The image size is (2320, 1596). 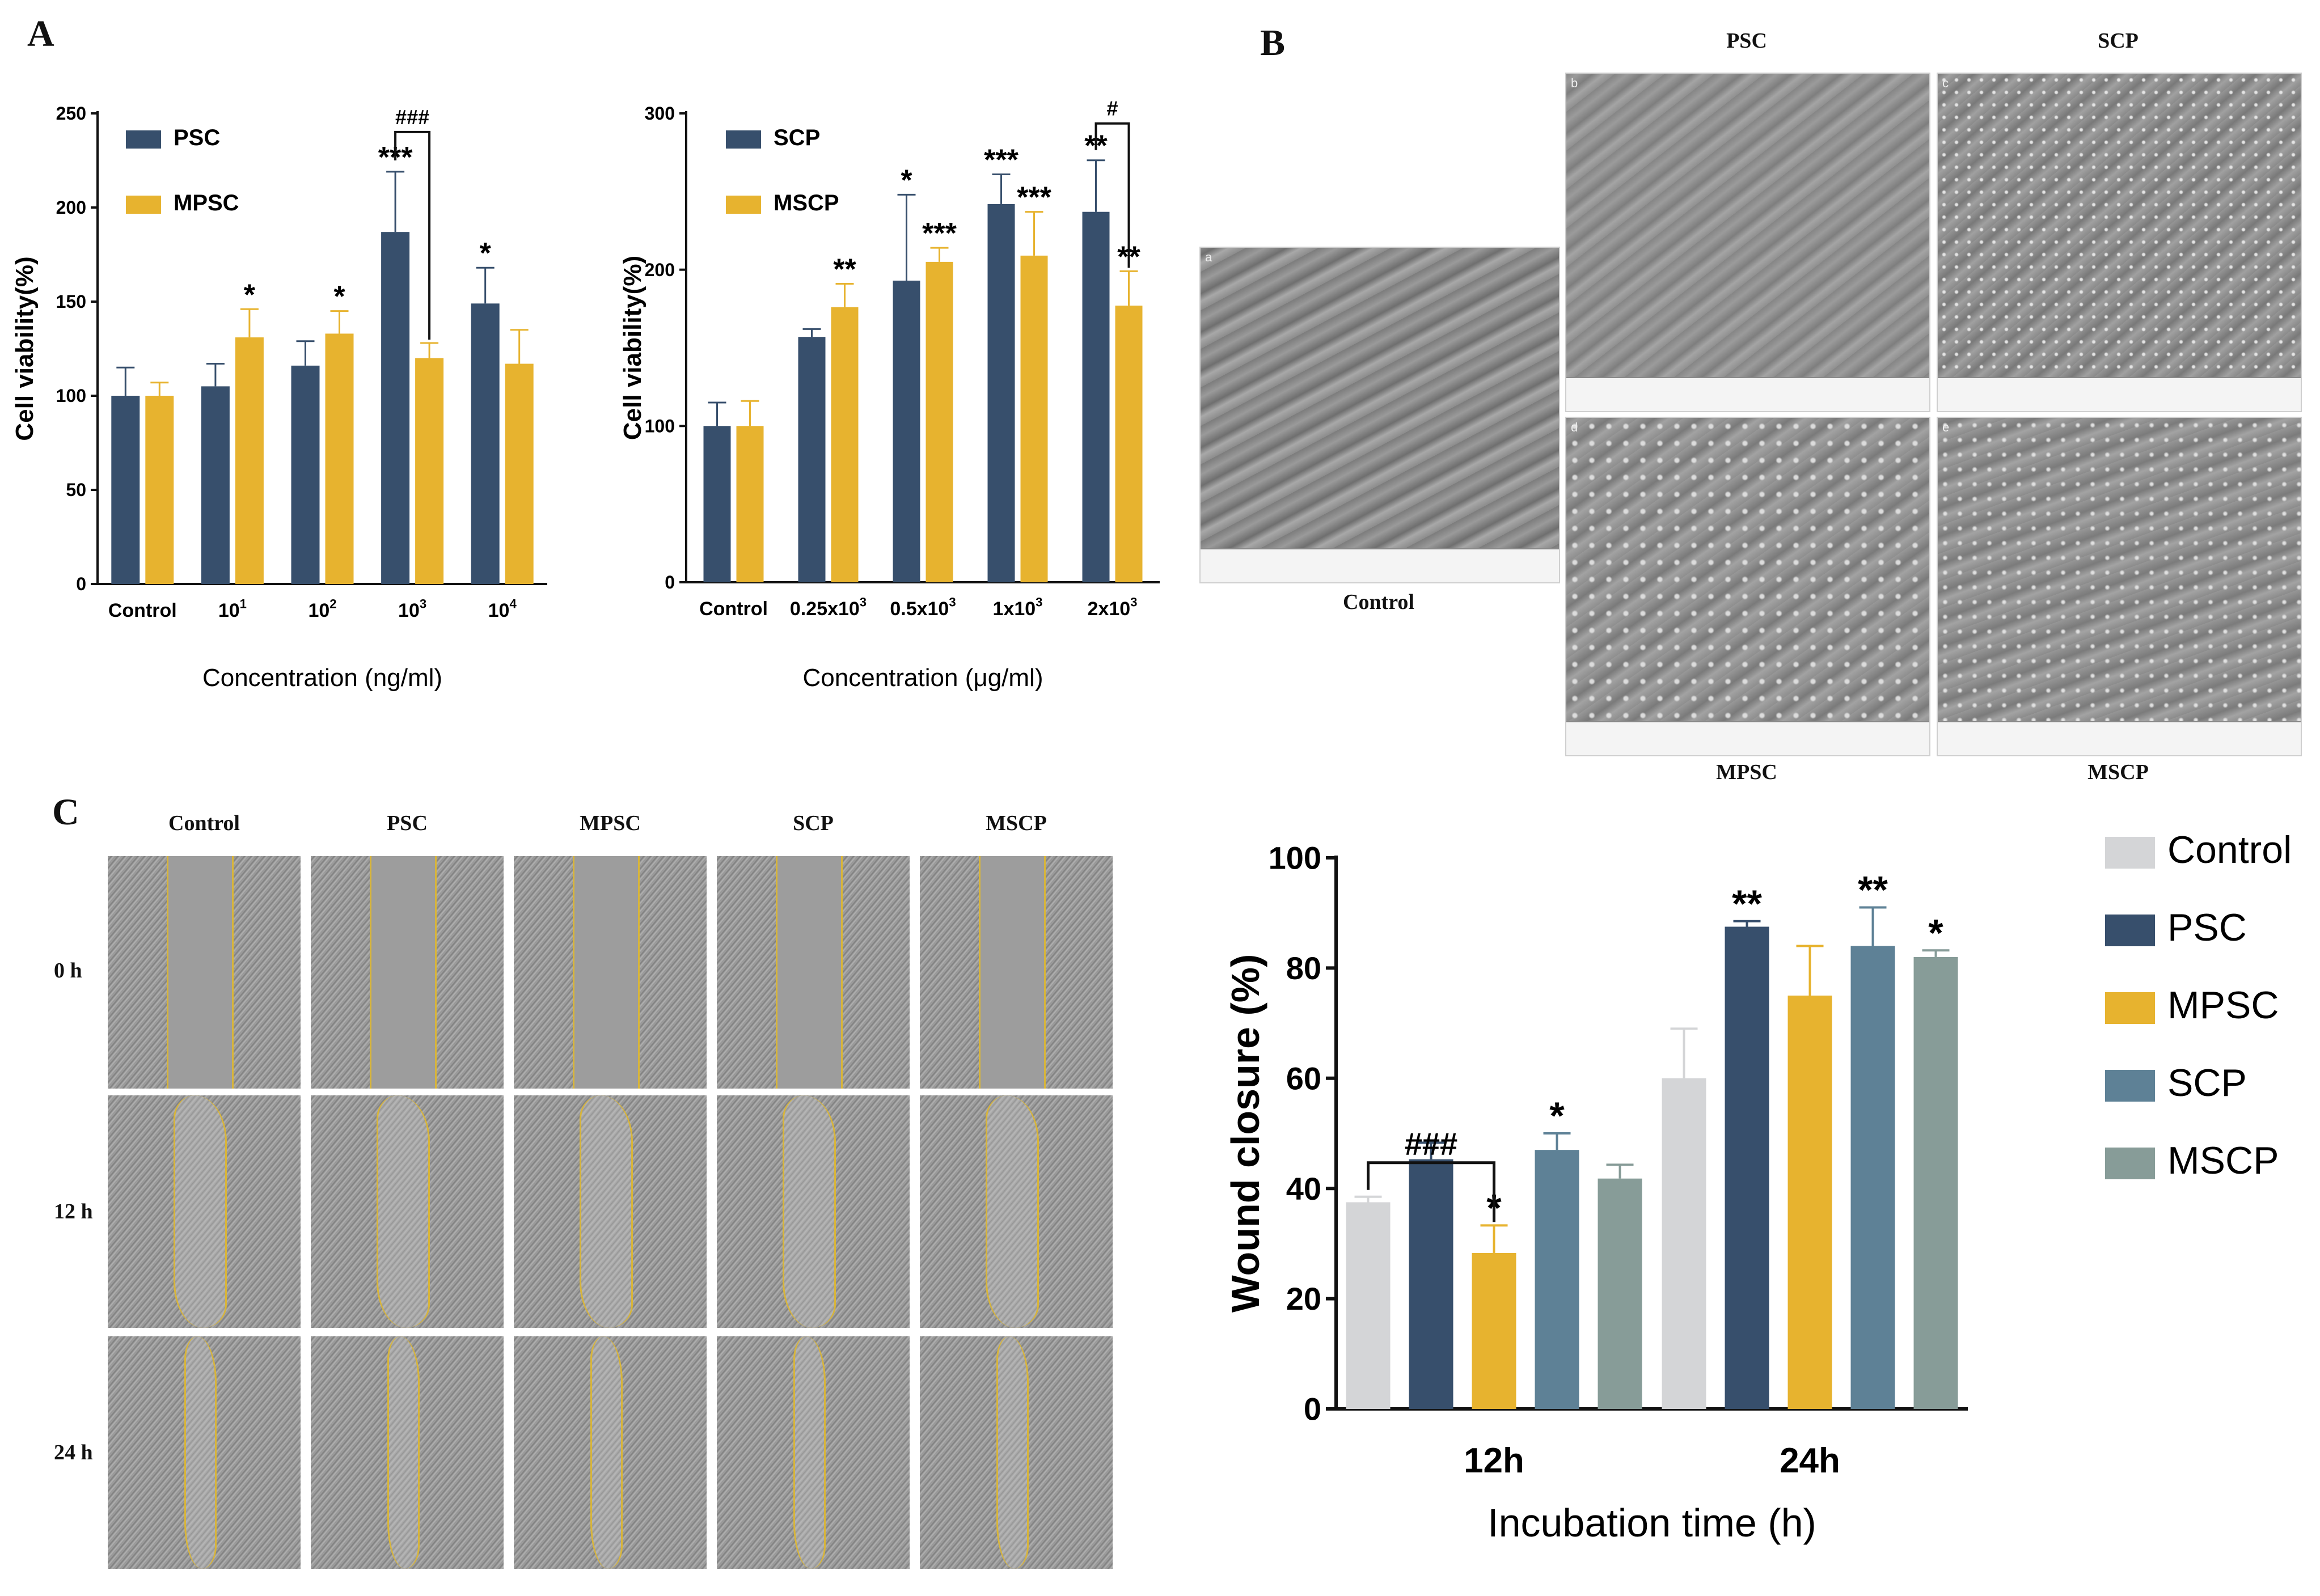 What do you see at coordinates (660, 113) in the screenshot?
I see `y-tick-label: 300` at bounding box center [660, 113].